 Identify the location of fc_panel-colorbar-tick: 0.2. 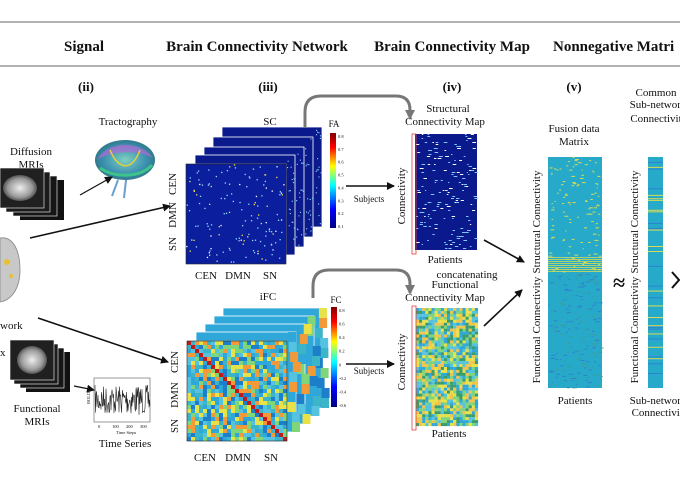
(342, 351).